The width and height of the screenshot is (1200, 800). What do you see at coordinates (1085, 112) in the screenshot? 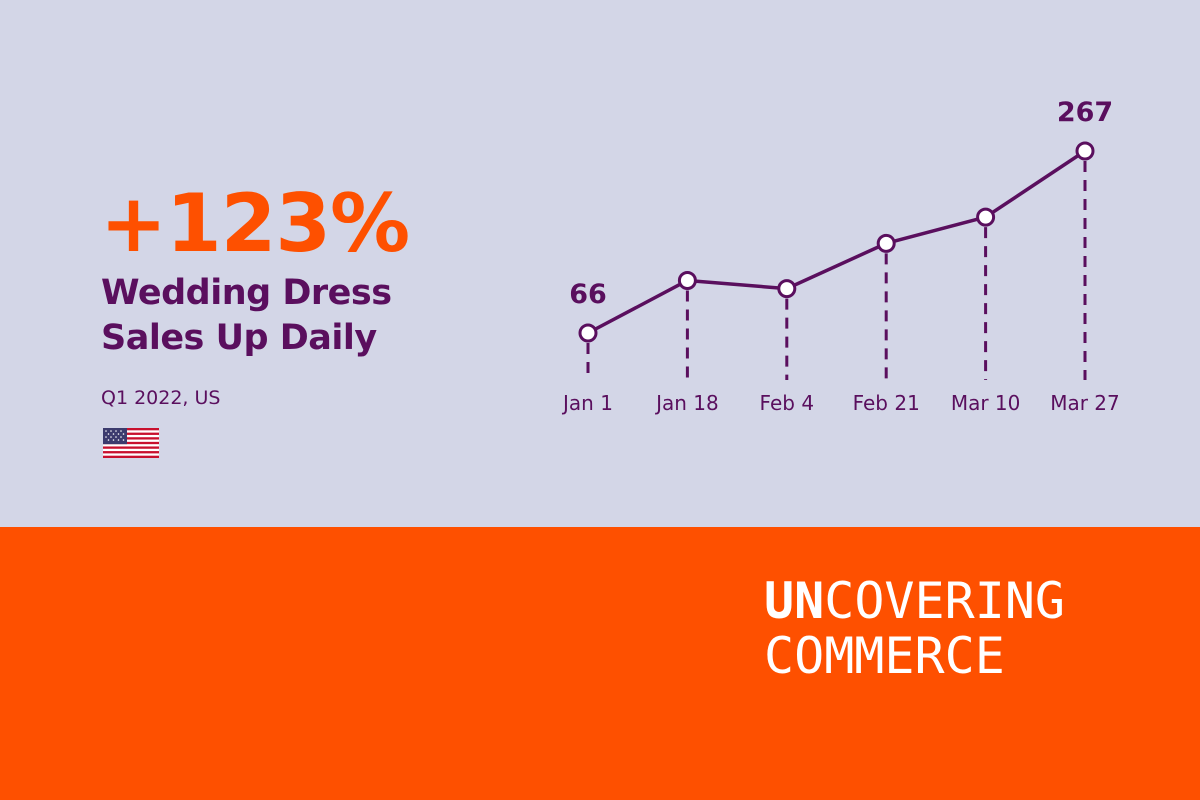
I see `data-label-5: 267` at bounding box center [1085, 112].